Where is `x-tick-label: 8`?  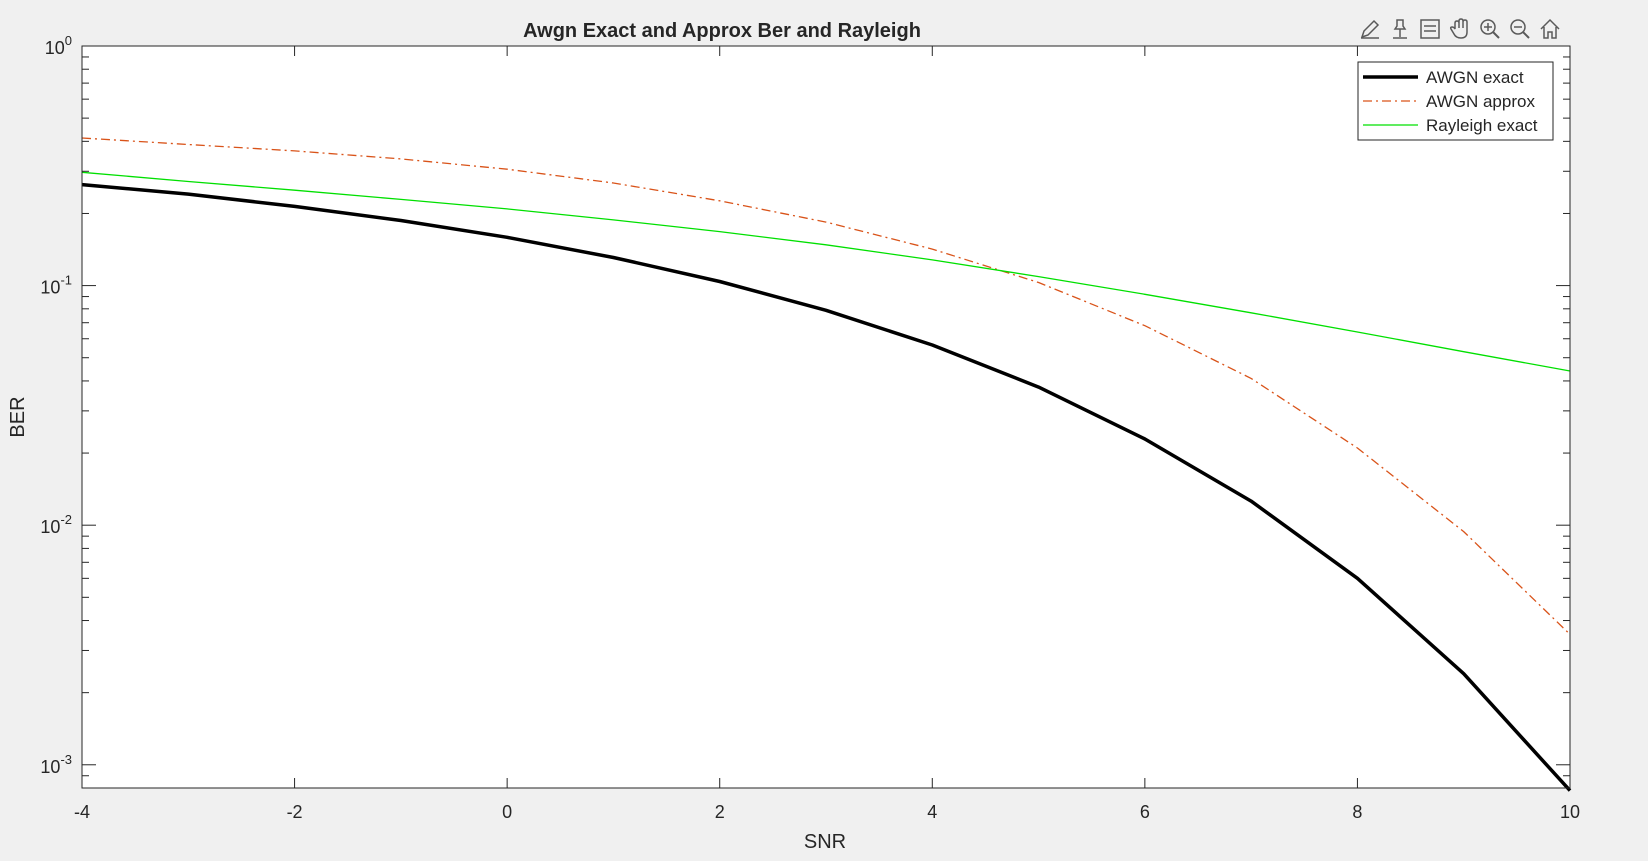
x-tick-label: 8 is located at coordinates (1357, 812).